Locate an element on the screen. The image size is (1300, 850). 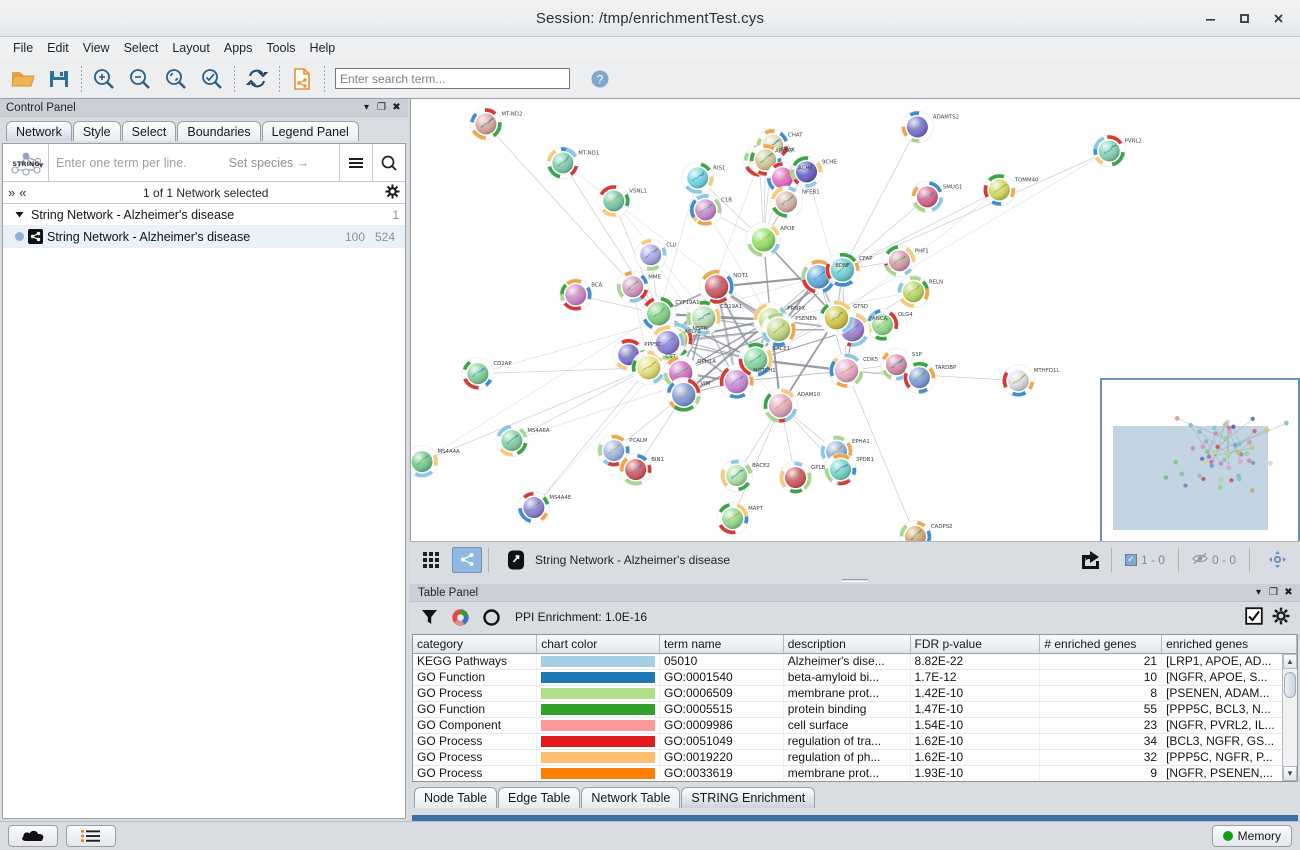
menu-edit: Edit is located at coordinates (58, 48).